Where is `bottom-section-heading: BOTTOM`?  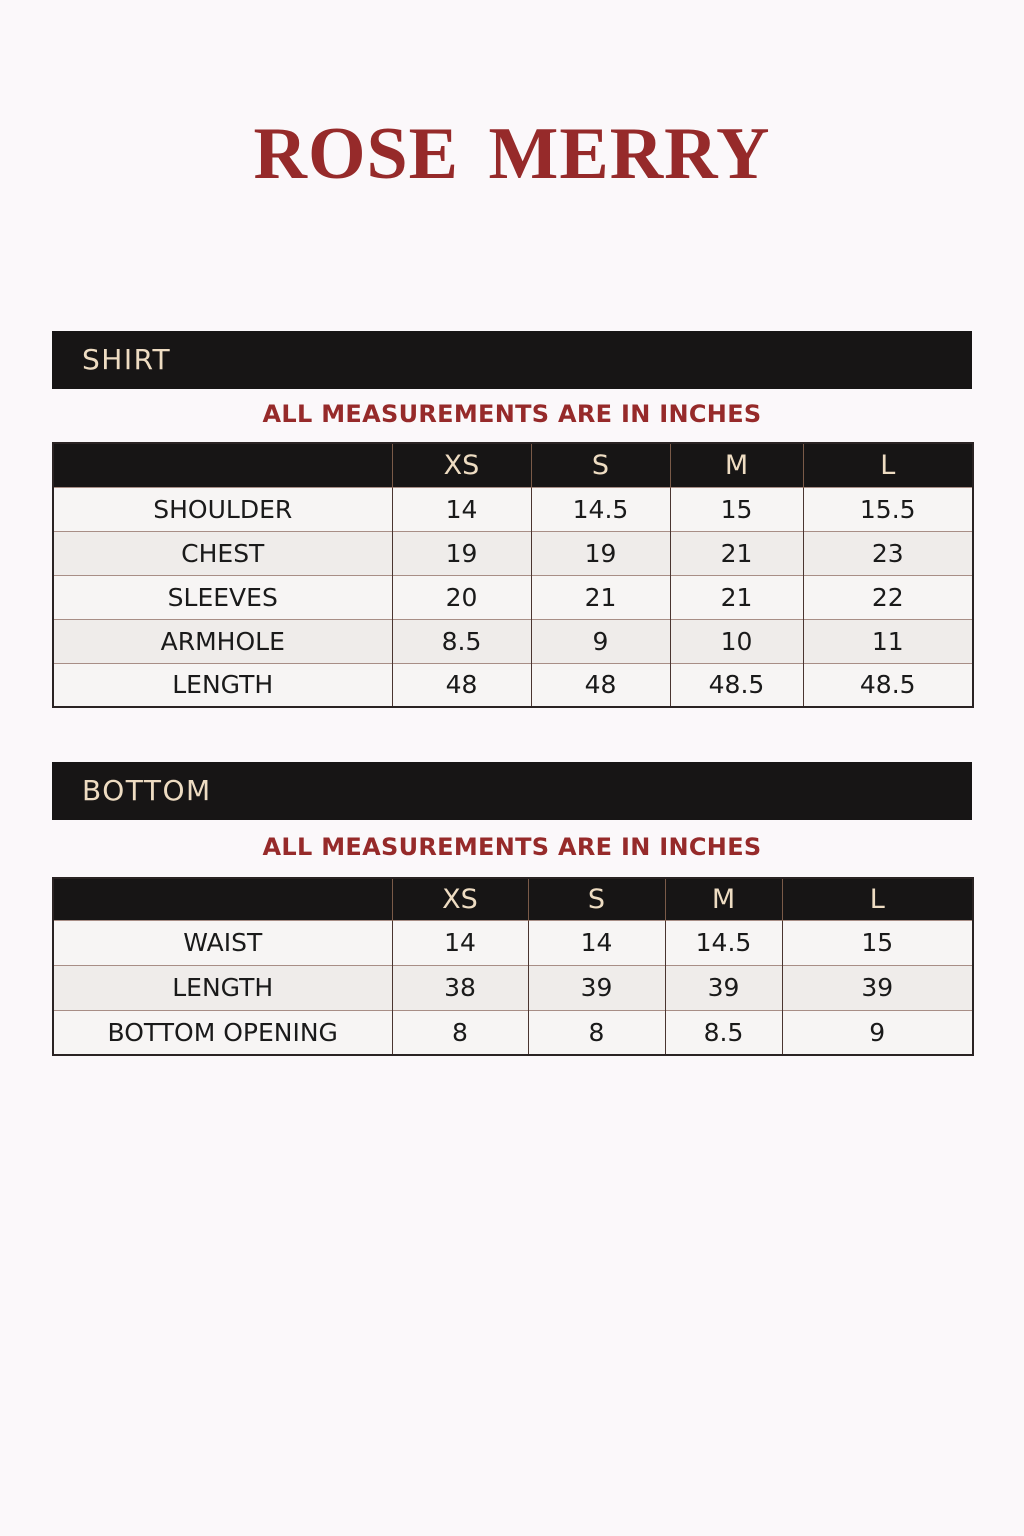
bottom-section-heading: BOTTOM is located at coordinates (512, 791).